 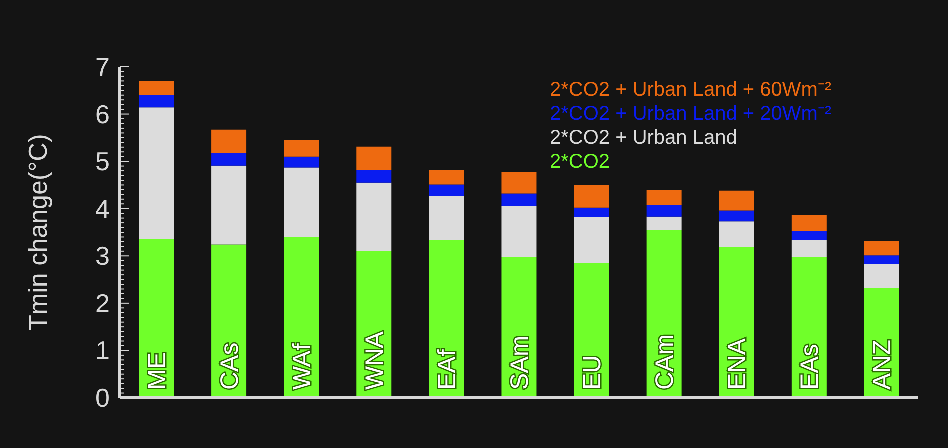 I want to click on x-tick-label: ANZ, so click(x=882, y=365).